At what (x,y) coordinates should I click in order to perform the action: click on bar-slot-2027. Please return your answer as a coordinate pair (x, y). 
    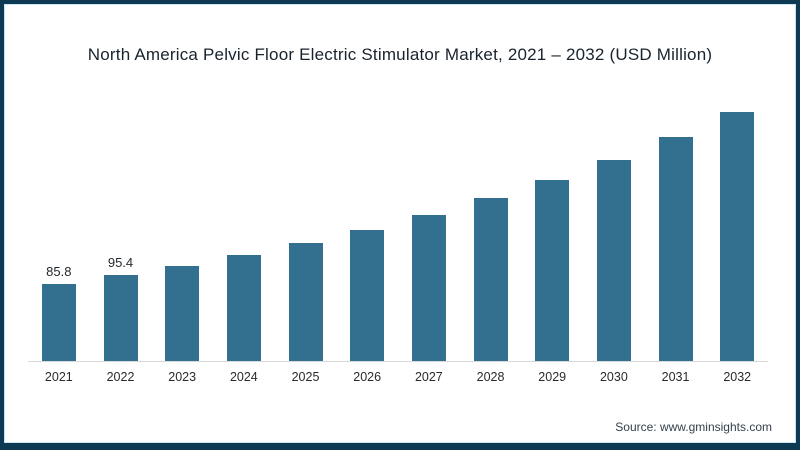
    Looking at the image, I should click on (429, 288).